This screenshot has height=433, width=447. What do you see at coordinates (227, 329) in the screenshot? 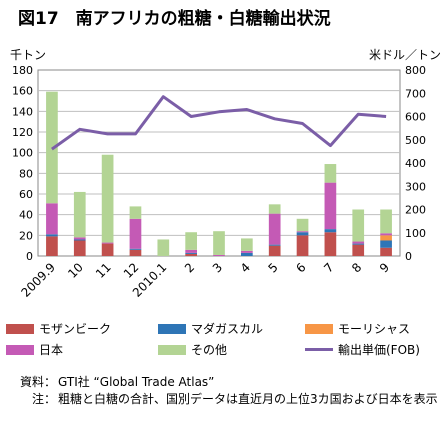
I see `legend-label: マダガスカル` at bounding box center [227, 329].